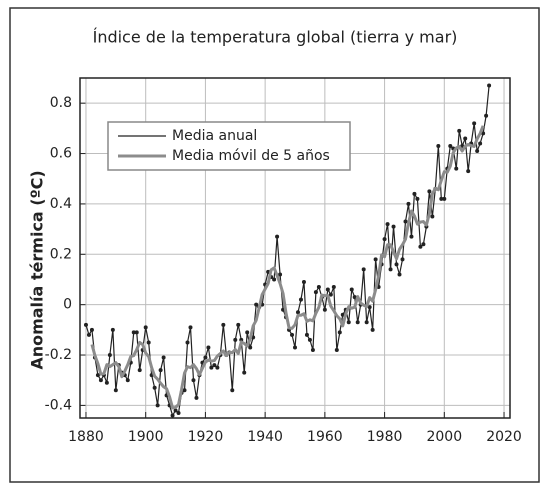 The width and height of the screenshot is (550, 496). Describe the element at coordinates (61, 254) in the screenshot. I see `y-tick-label: 0.2` at that location.